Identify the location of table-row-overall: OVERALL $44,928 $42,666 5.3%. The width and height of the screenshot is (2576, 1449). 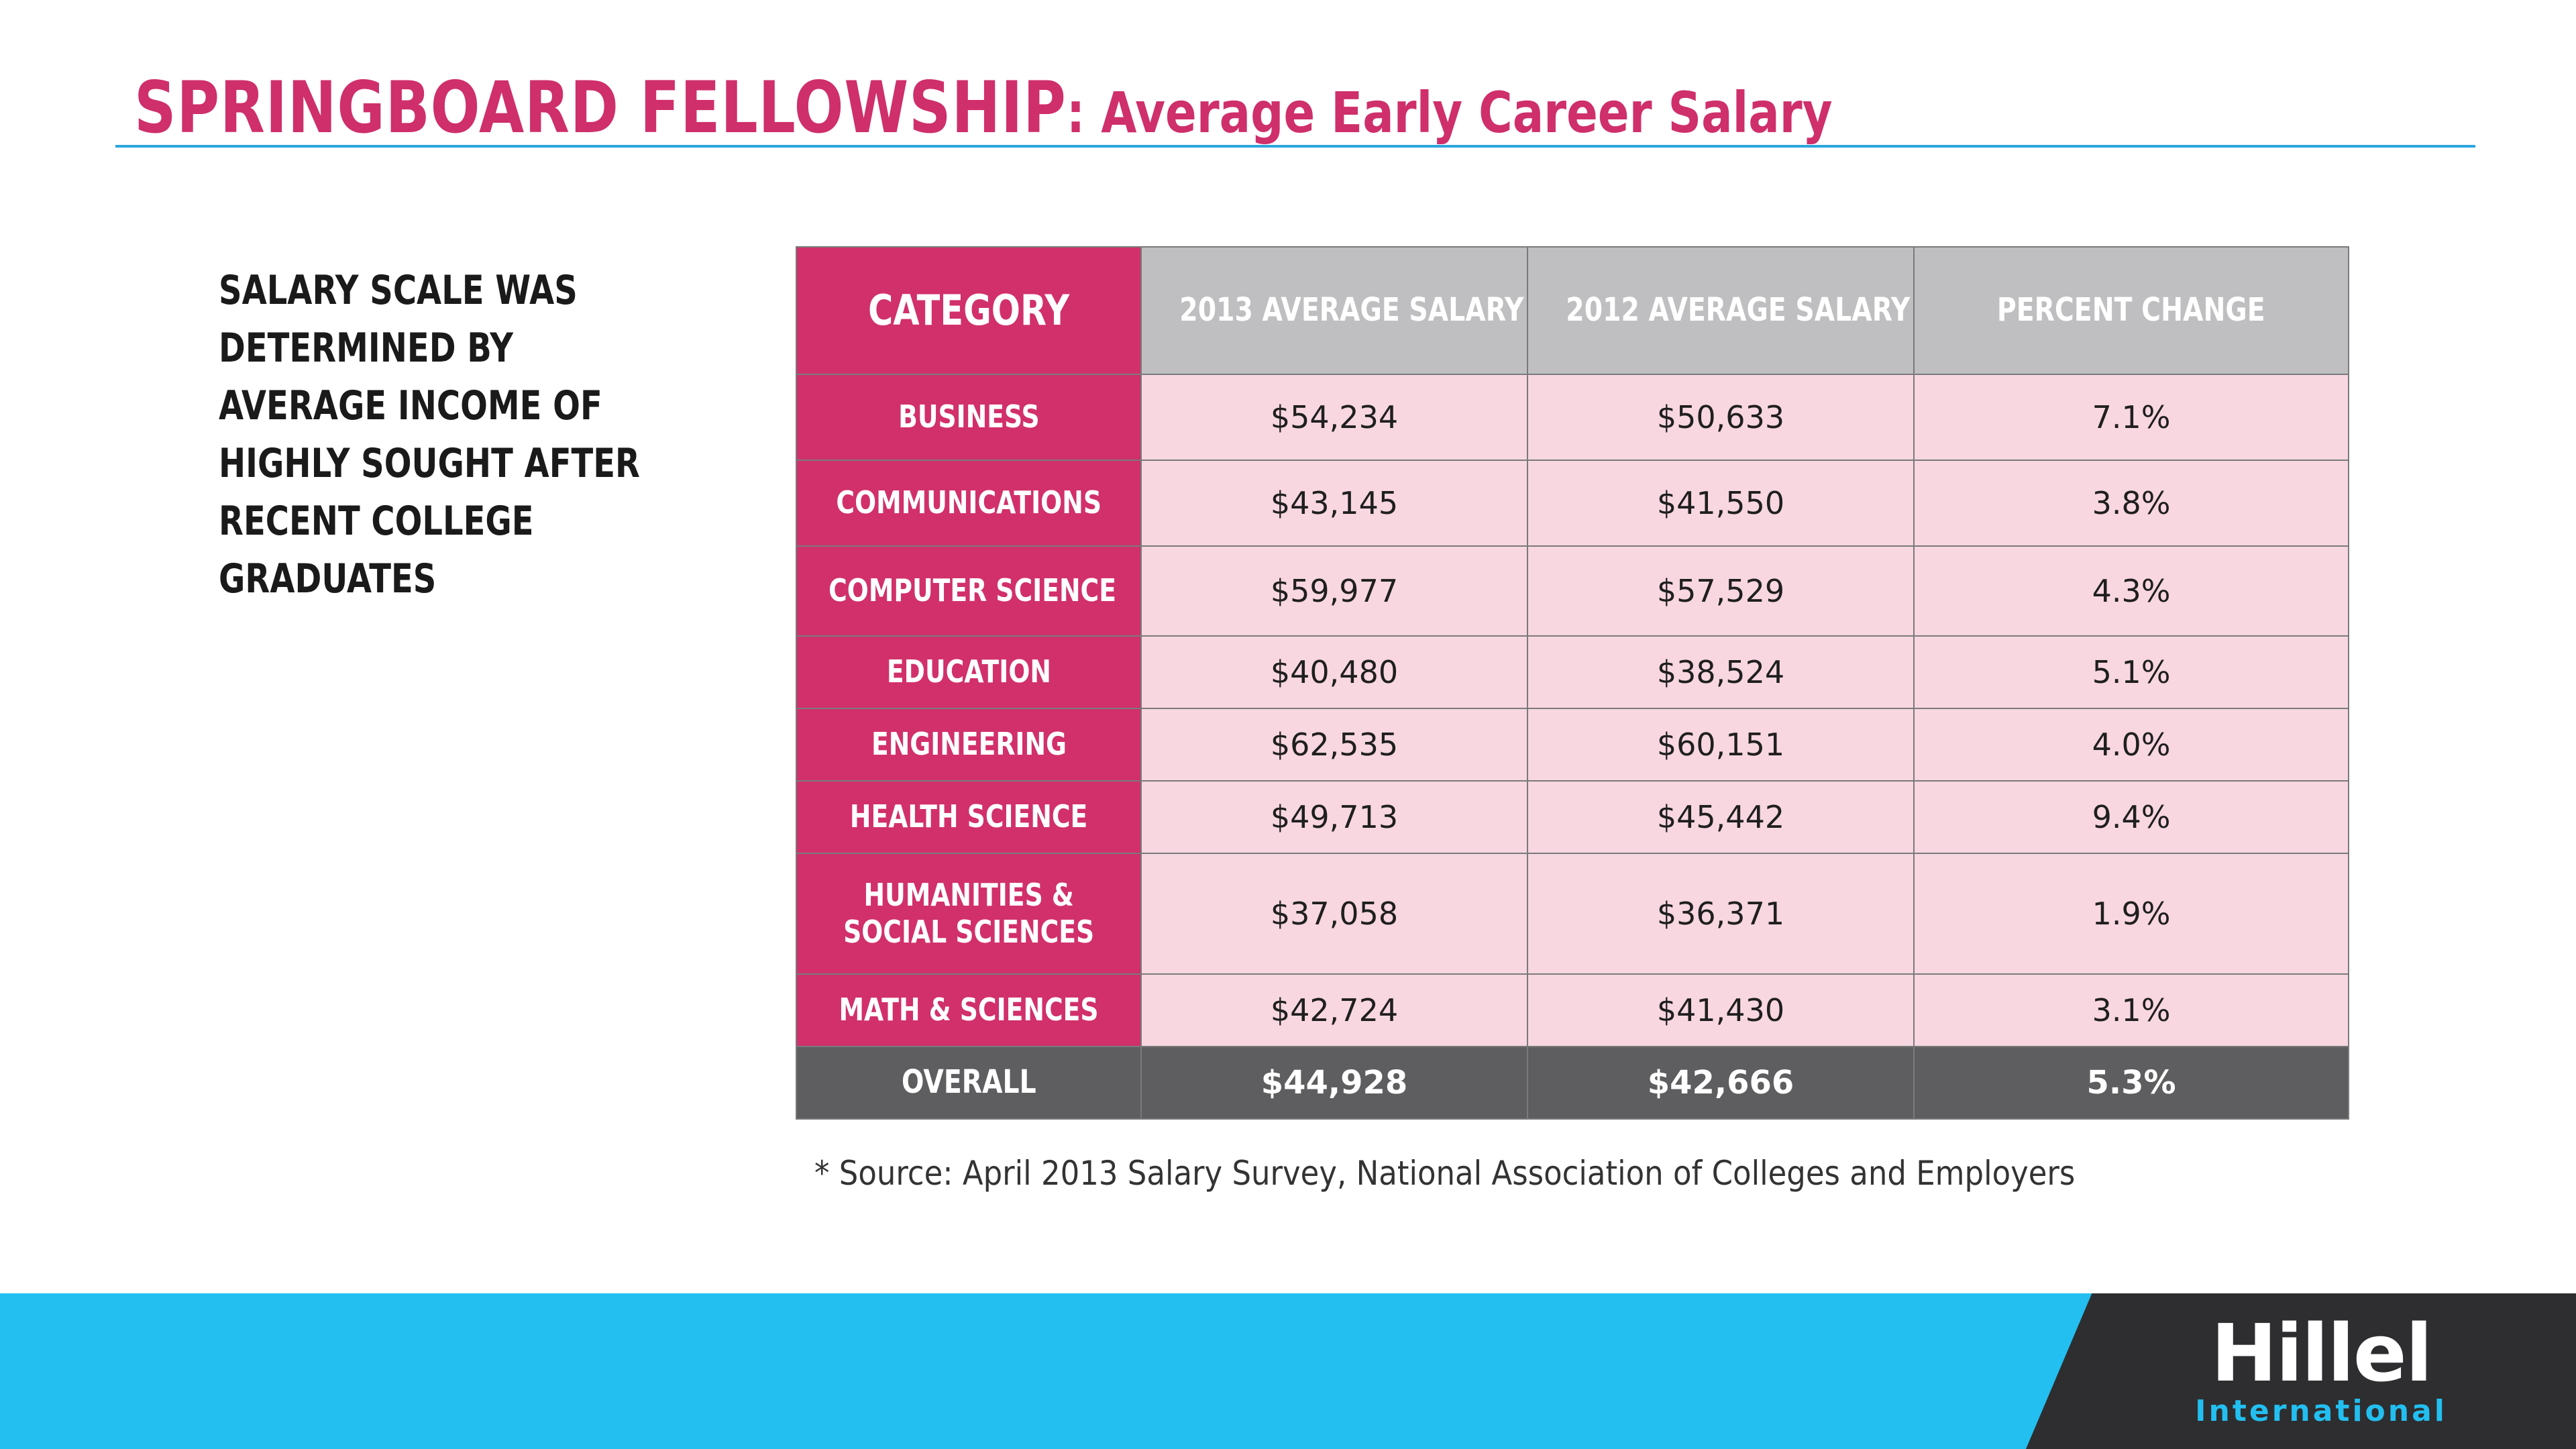
(1572, 1083).